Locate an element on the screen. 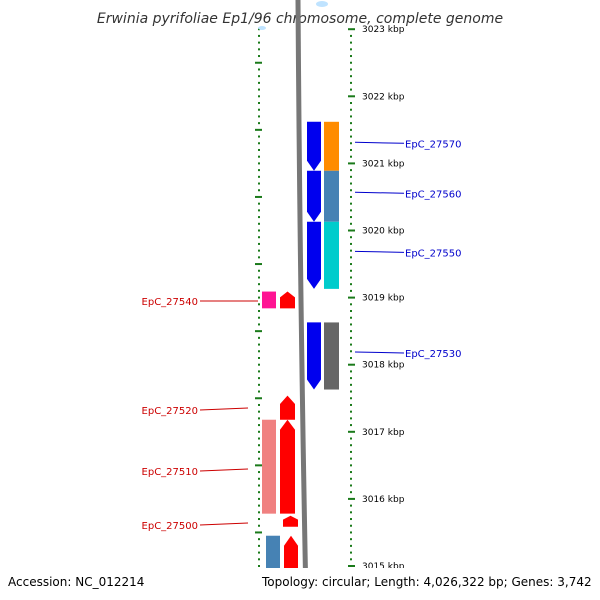 This screenshot has width=600, height=600. gene-epc-27530: EpC_27530 is located at coordinates (384, 356).